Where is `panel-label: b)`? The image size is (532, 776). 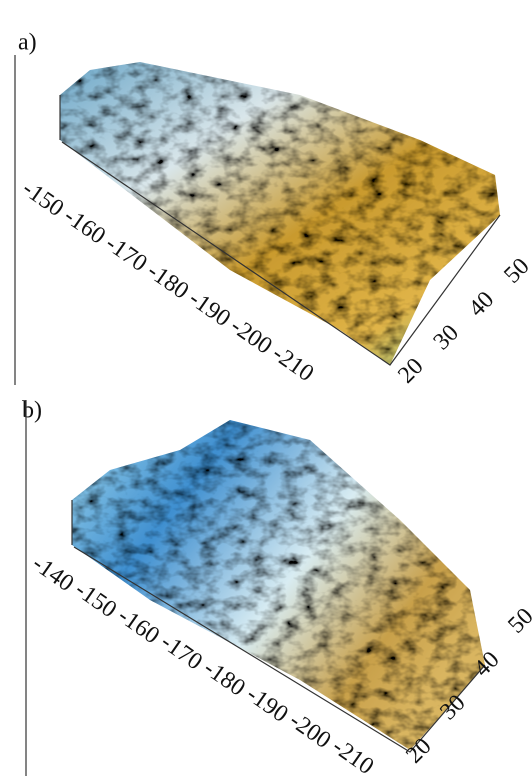
panel-label: b) is located at coordinates (32, 411).